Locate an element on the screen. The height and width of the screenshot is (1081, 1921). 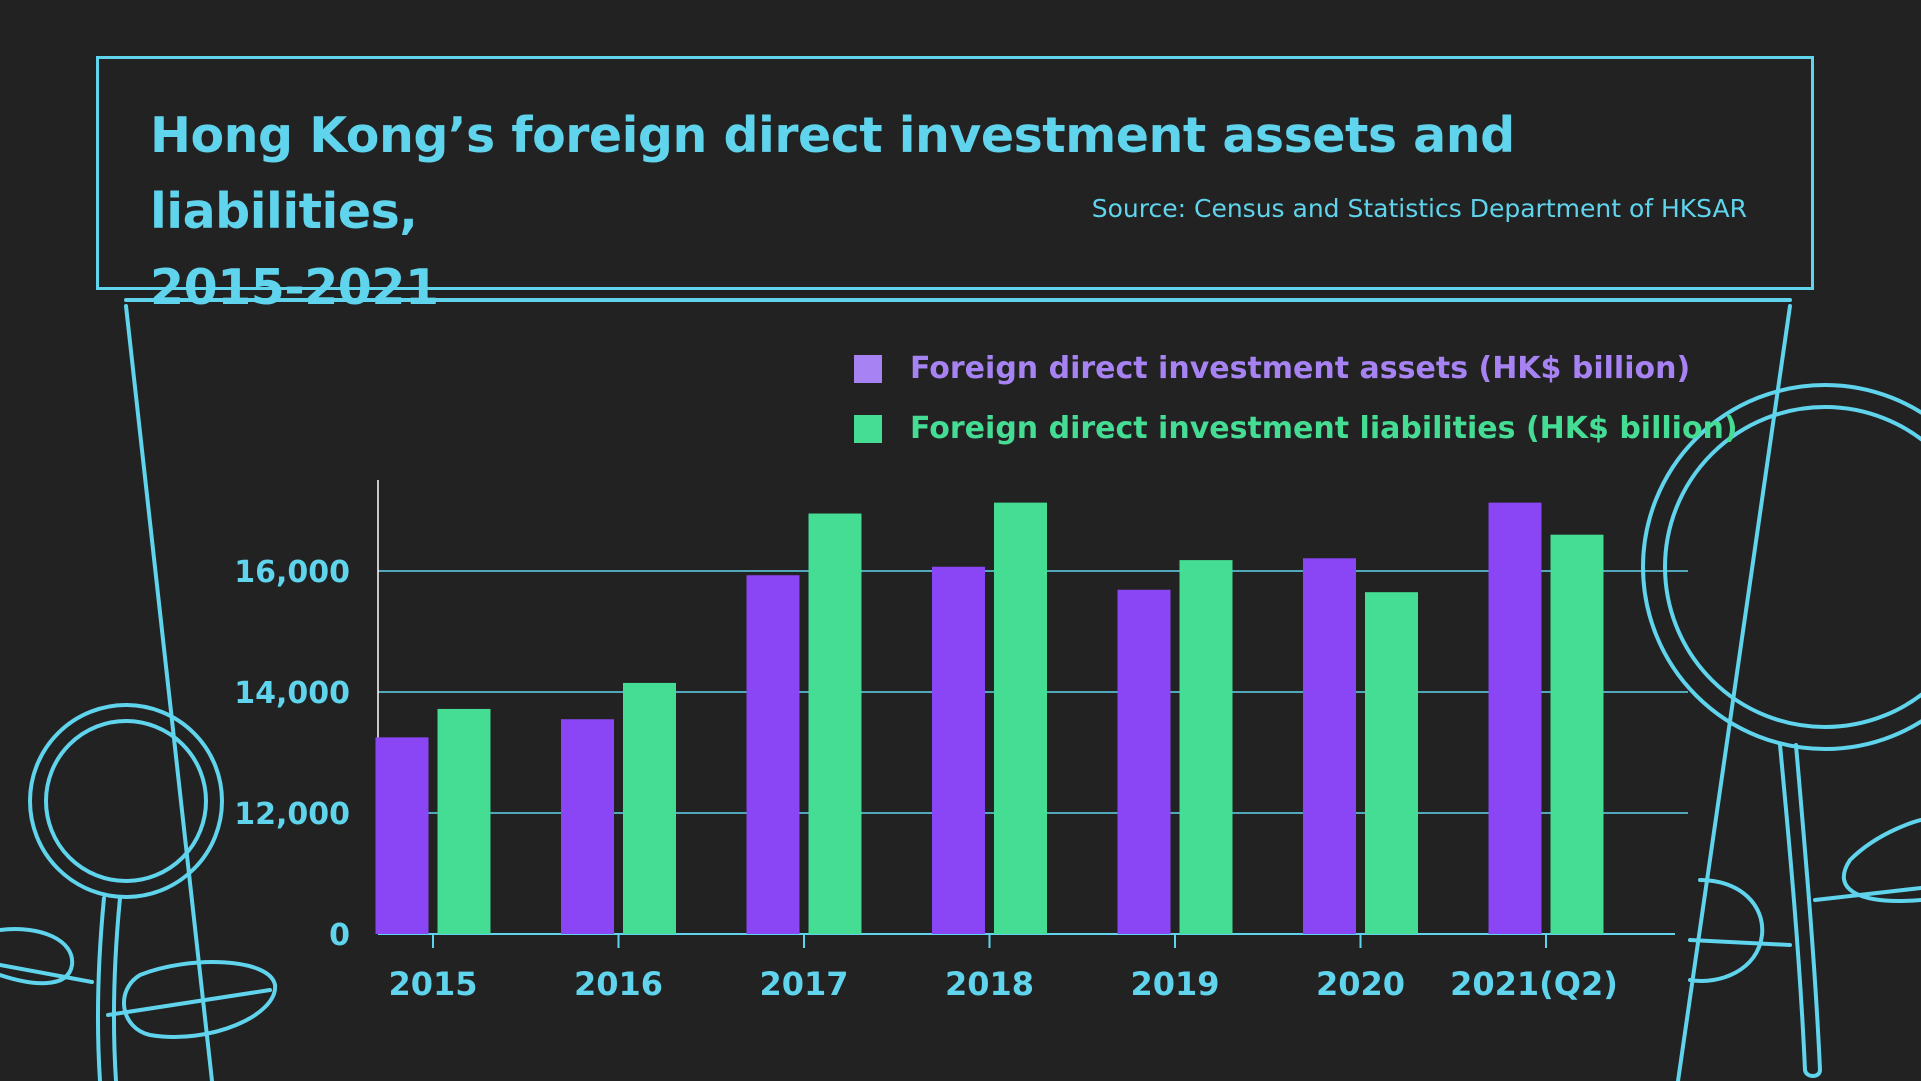
x-tick-label: 2018 is located at coordinates (989, 984).